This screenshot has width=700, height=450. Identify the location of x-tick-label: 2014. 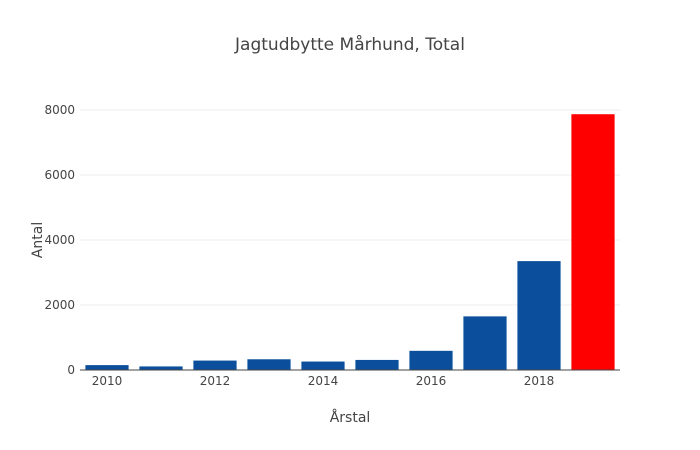
(323, 381).